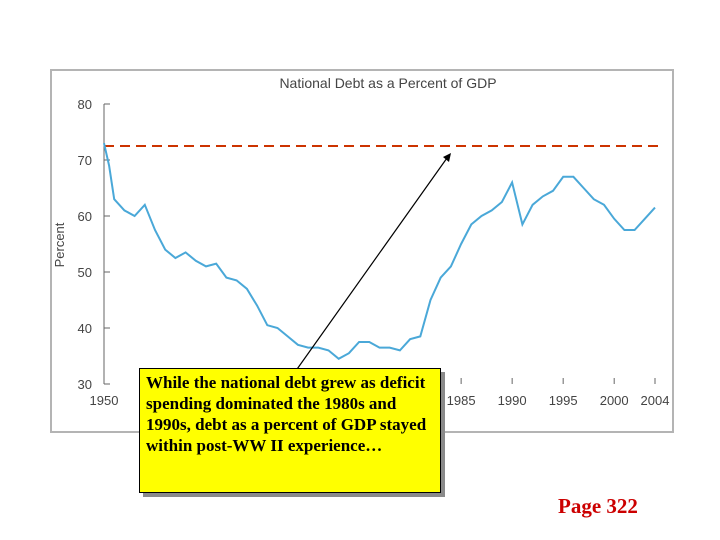 The height and width of the screenshot is (540, 720). Describe the element at coordinates (598, 506) in the screenshot. I see `page-number-label: Page 322` at that location.